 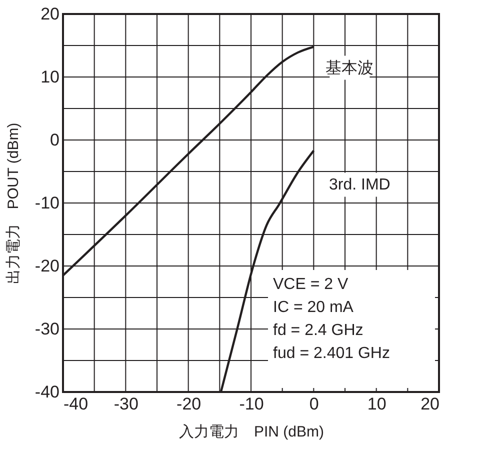 I want to click on y-tick-label: -40, so click(x=47, y=392).